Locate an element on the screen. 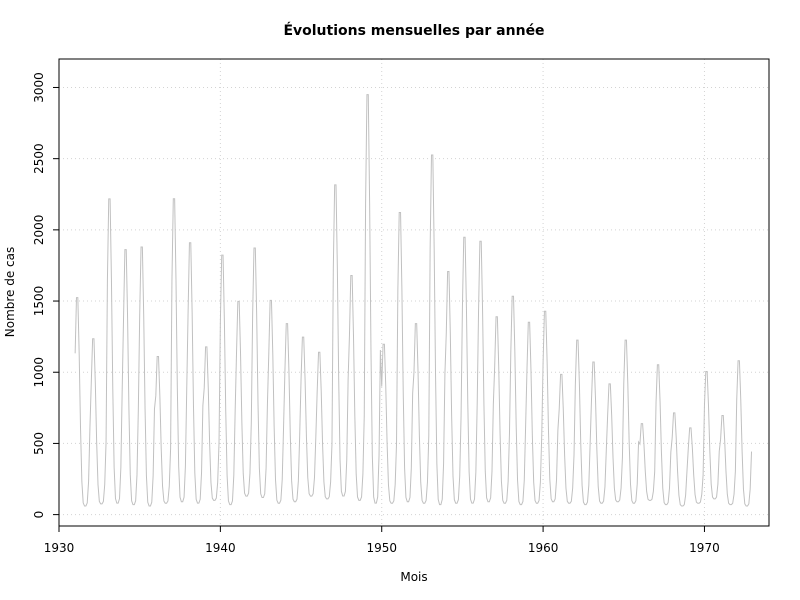 This screenshot has width=800, height=600. y-tick-label: 1500 is located at coordinates (39, 301).